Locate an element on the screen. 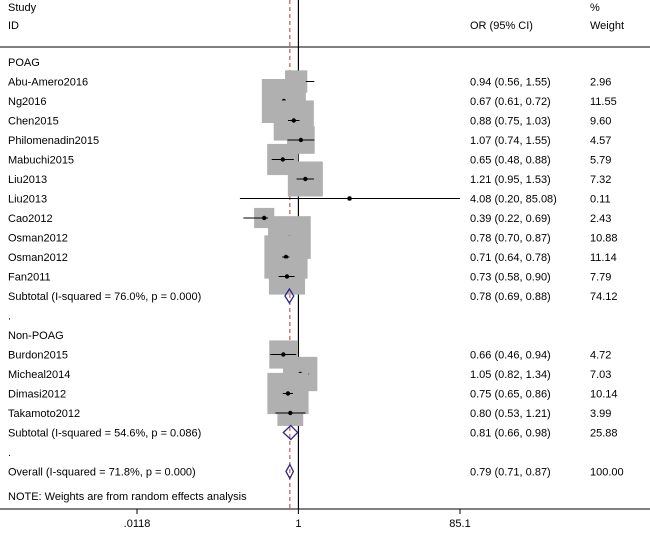  overall-label: Overall (I-squared = 71.8%, p = 0.000) is located at coordinates (102, 473).